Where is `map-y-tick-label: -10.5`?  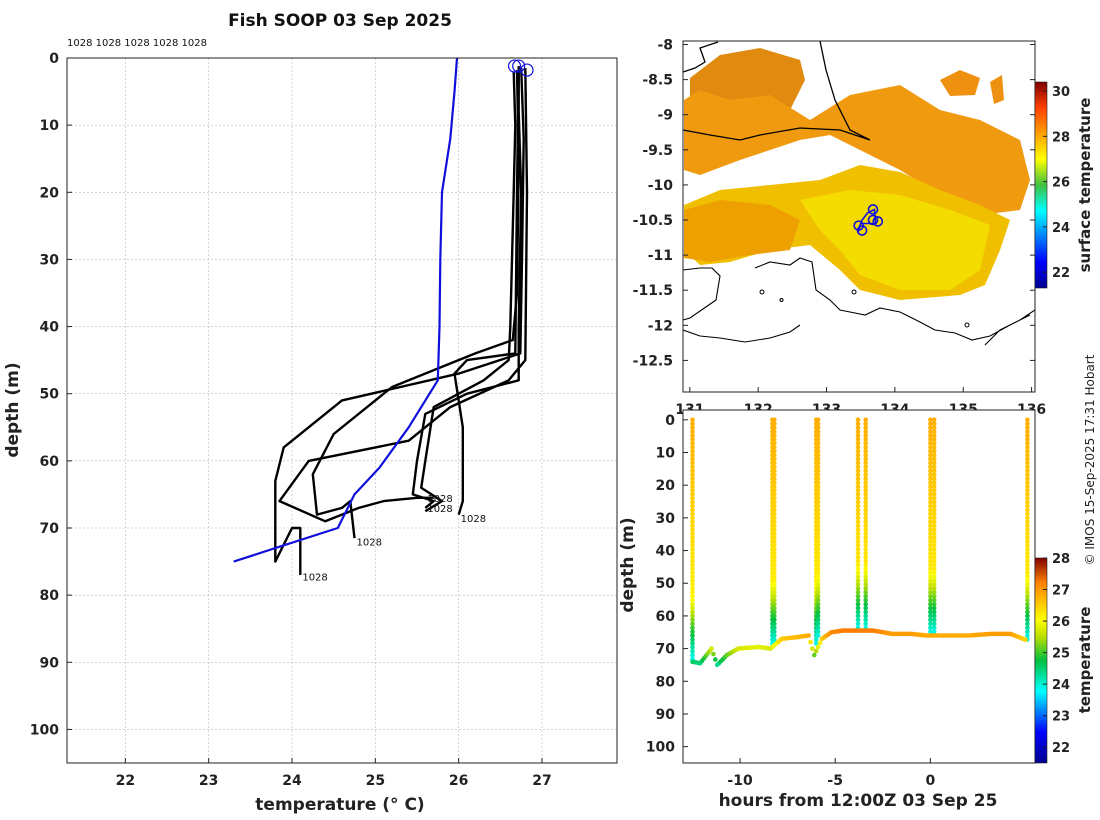
map-y-tick-label: -10.5 is located at coordinates (653, 221).